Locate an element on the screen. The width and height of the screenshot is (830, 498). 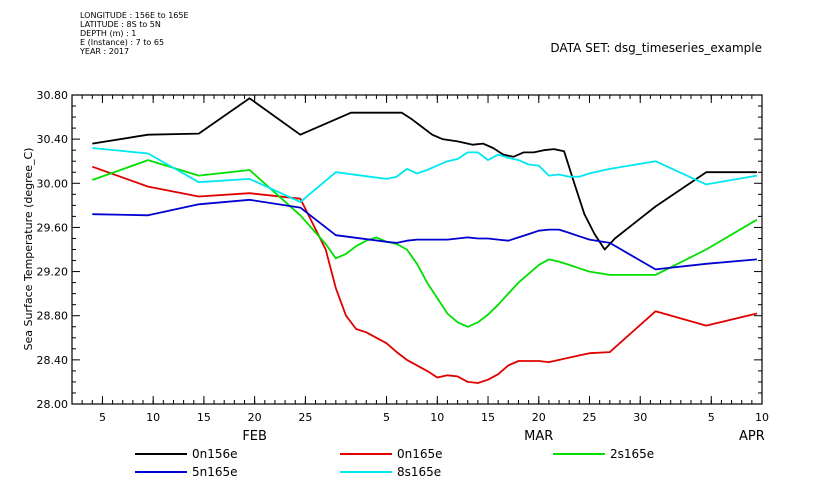
legend-label-8s165e: 8s165e is located at coordinates (419, 472).